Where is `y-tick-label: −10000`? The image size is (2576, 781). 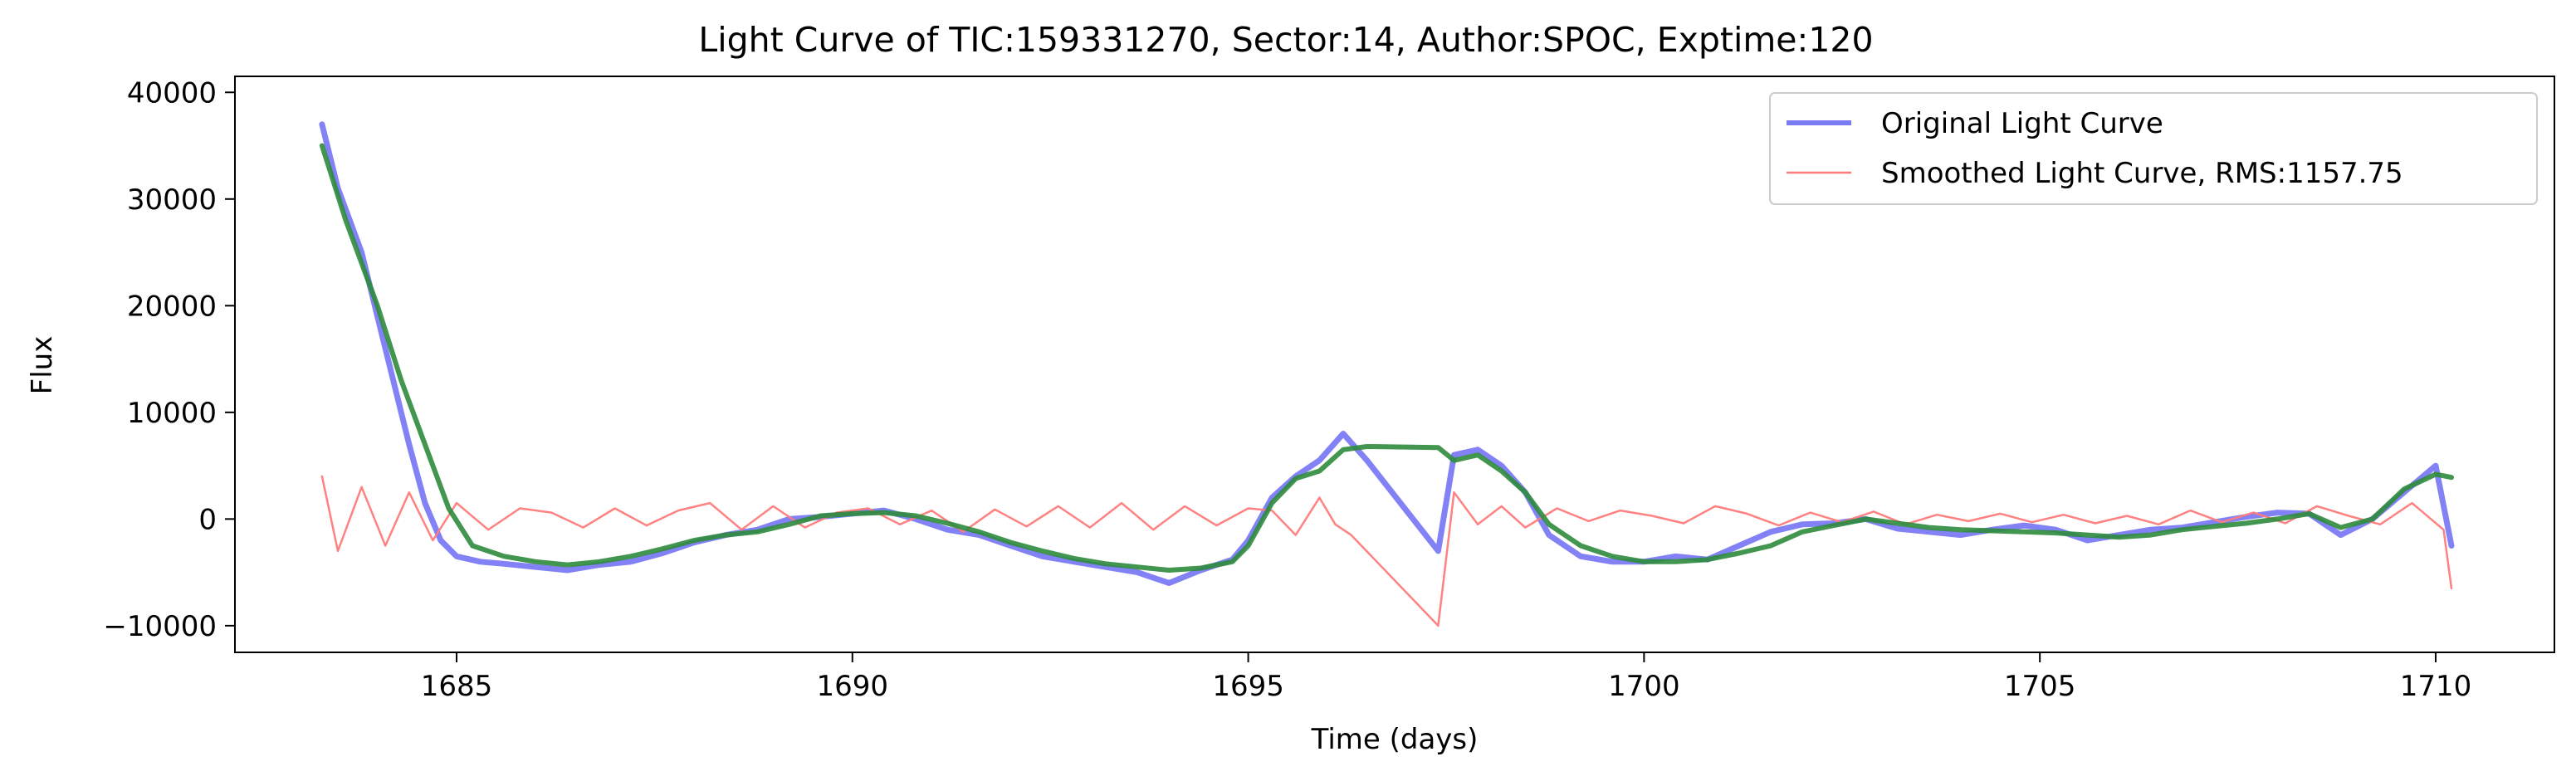 y-tick-label: −10000 is located at coordinates (160, 626).